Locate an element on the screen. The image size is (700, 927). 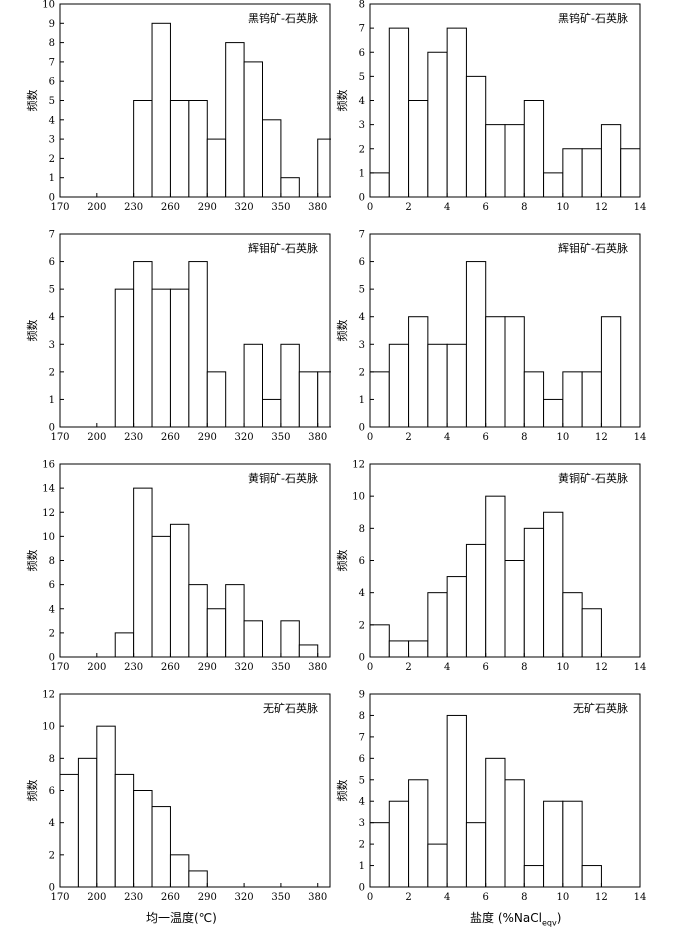
x-tick-label: 230 is located at coordinates (133, 897).